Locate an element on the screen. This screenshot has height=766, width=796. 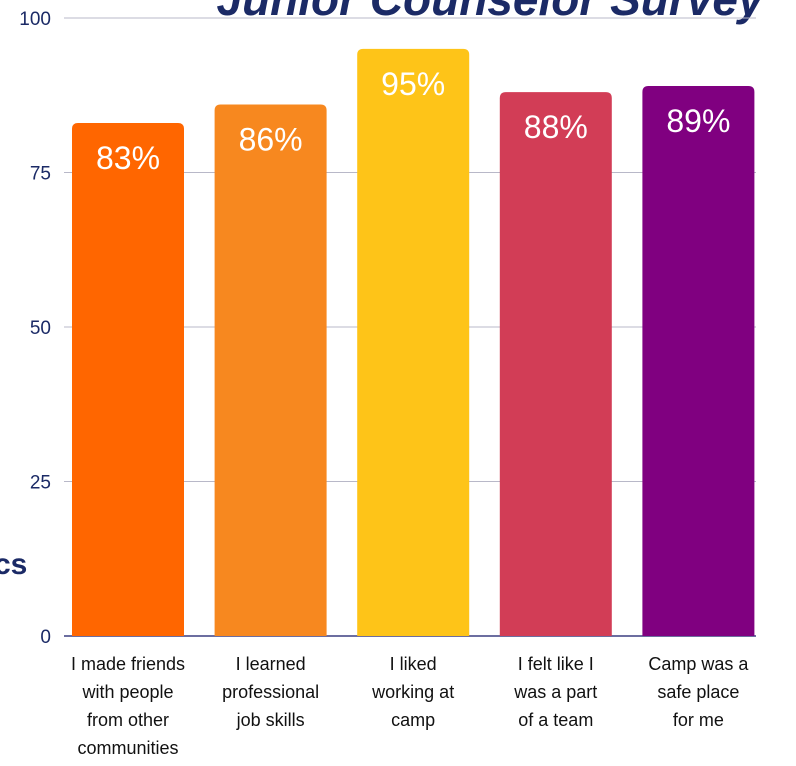
bar-value-label: 86% is located at coordinates (271, 140).